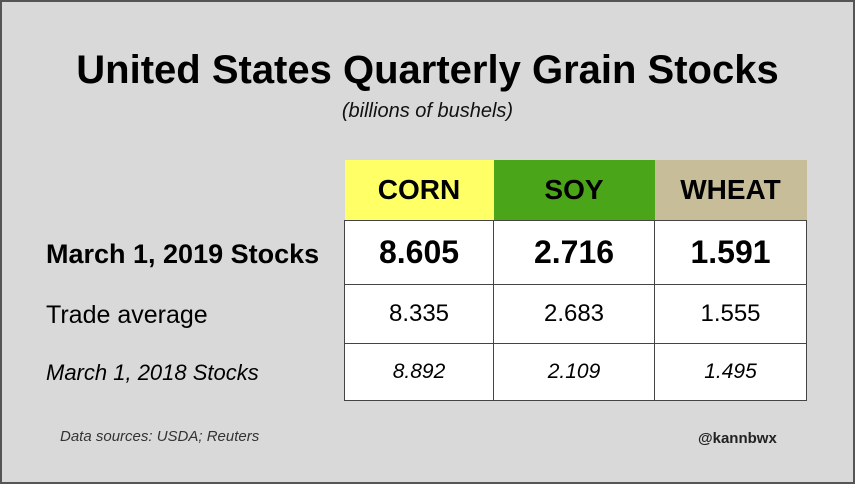 This screenshot has width=855, height=484. I want to click on data-source-note: Data sources: USDA; Reuters, so click(160, 436).